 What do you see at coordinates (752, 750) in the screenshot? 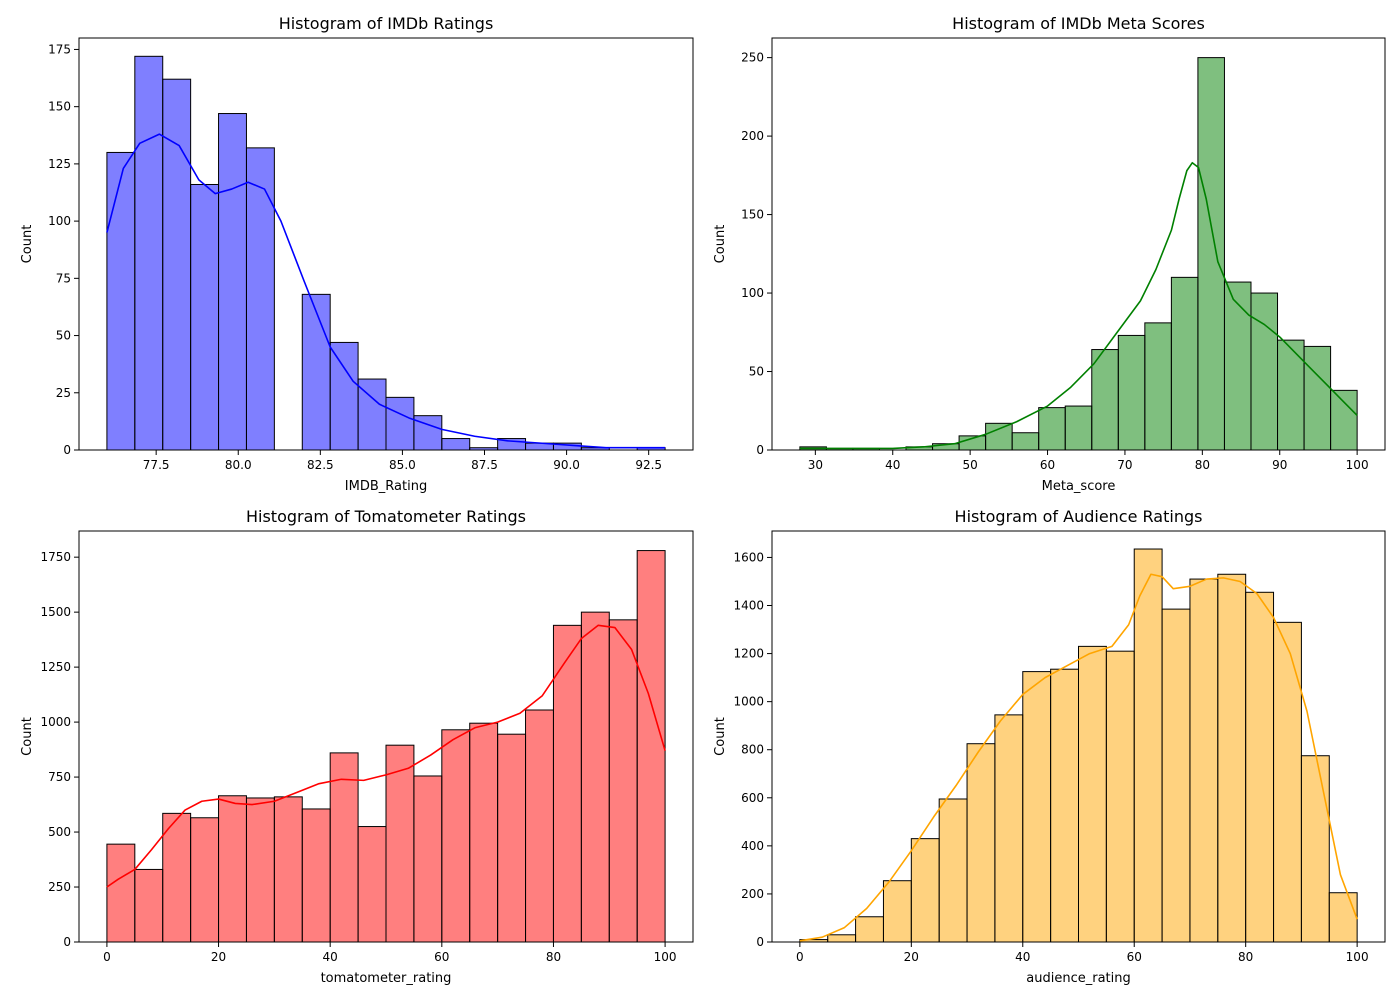
I see `y-tick-label: 800` at bounding box center [752, 750].